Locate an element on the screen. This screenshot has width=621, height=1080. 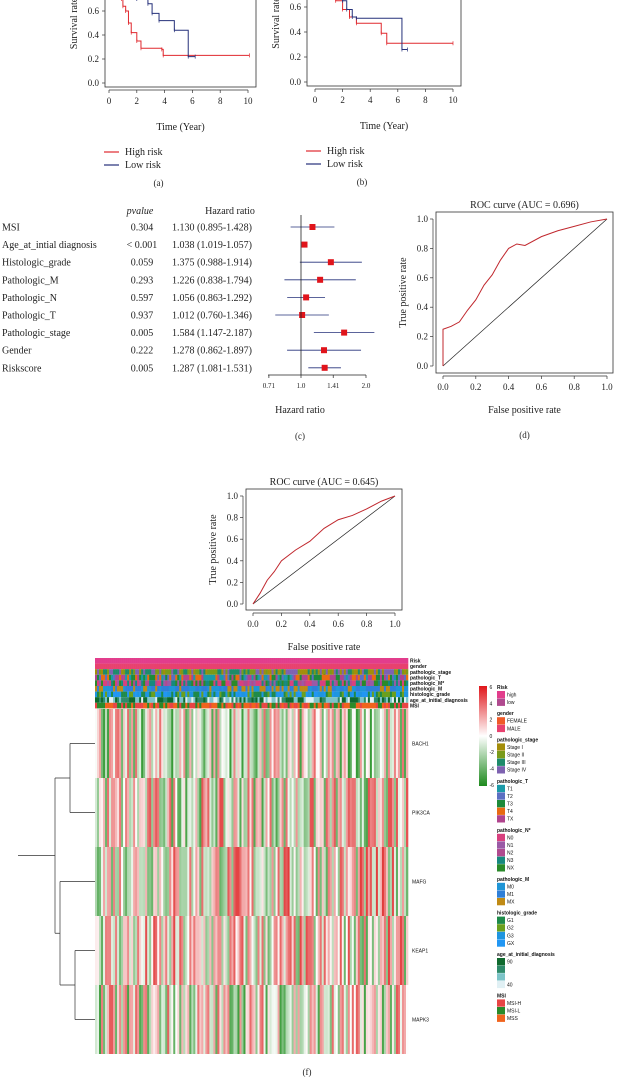
legend-item-label: Stage III is located at coordinates (516, 763).